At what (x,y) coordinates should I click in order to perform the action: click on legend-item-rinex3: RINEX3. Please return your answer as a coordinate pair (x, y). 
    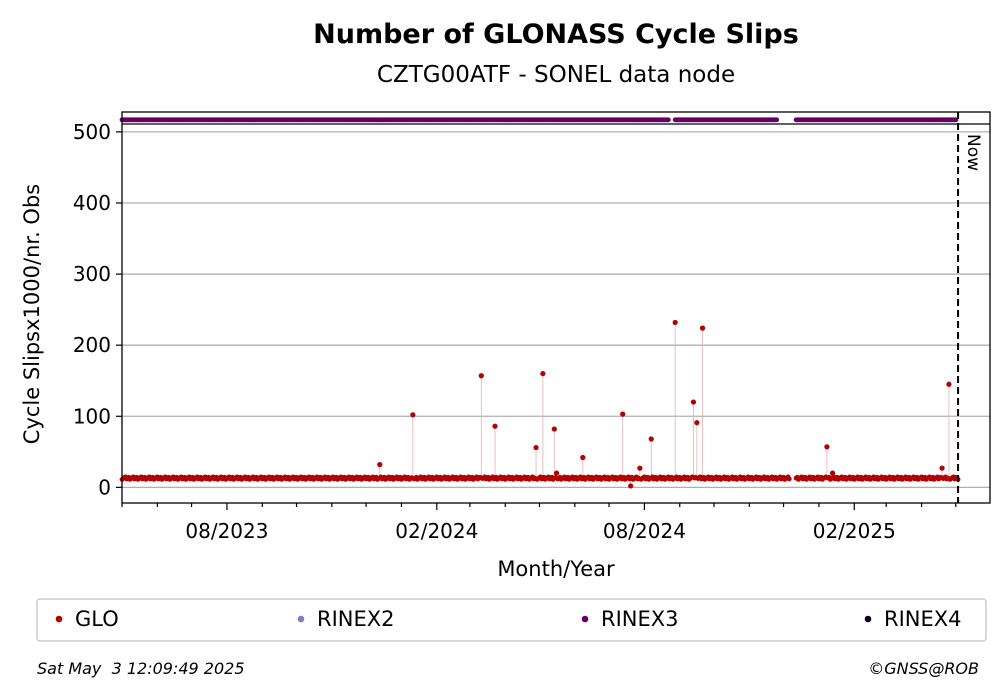
    Looking at the image, I should click on (630, 619).